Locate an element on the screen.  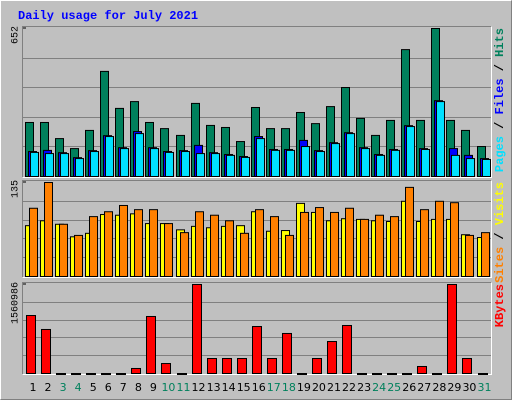
x-tick-label: 15 is located at coordinates (244, 387).